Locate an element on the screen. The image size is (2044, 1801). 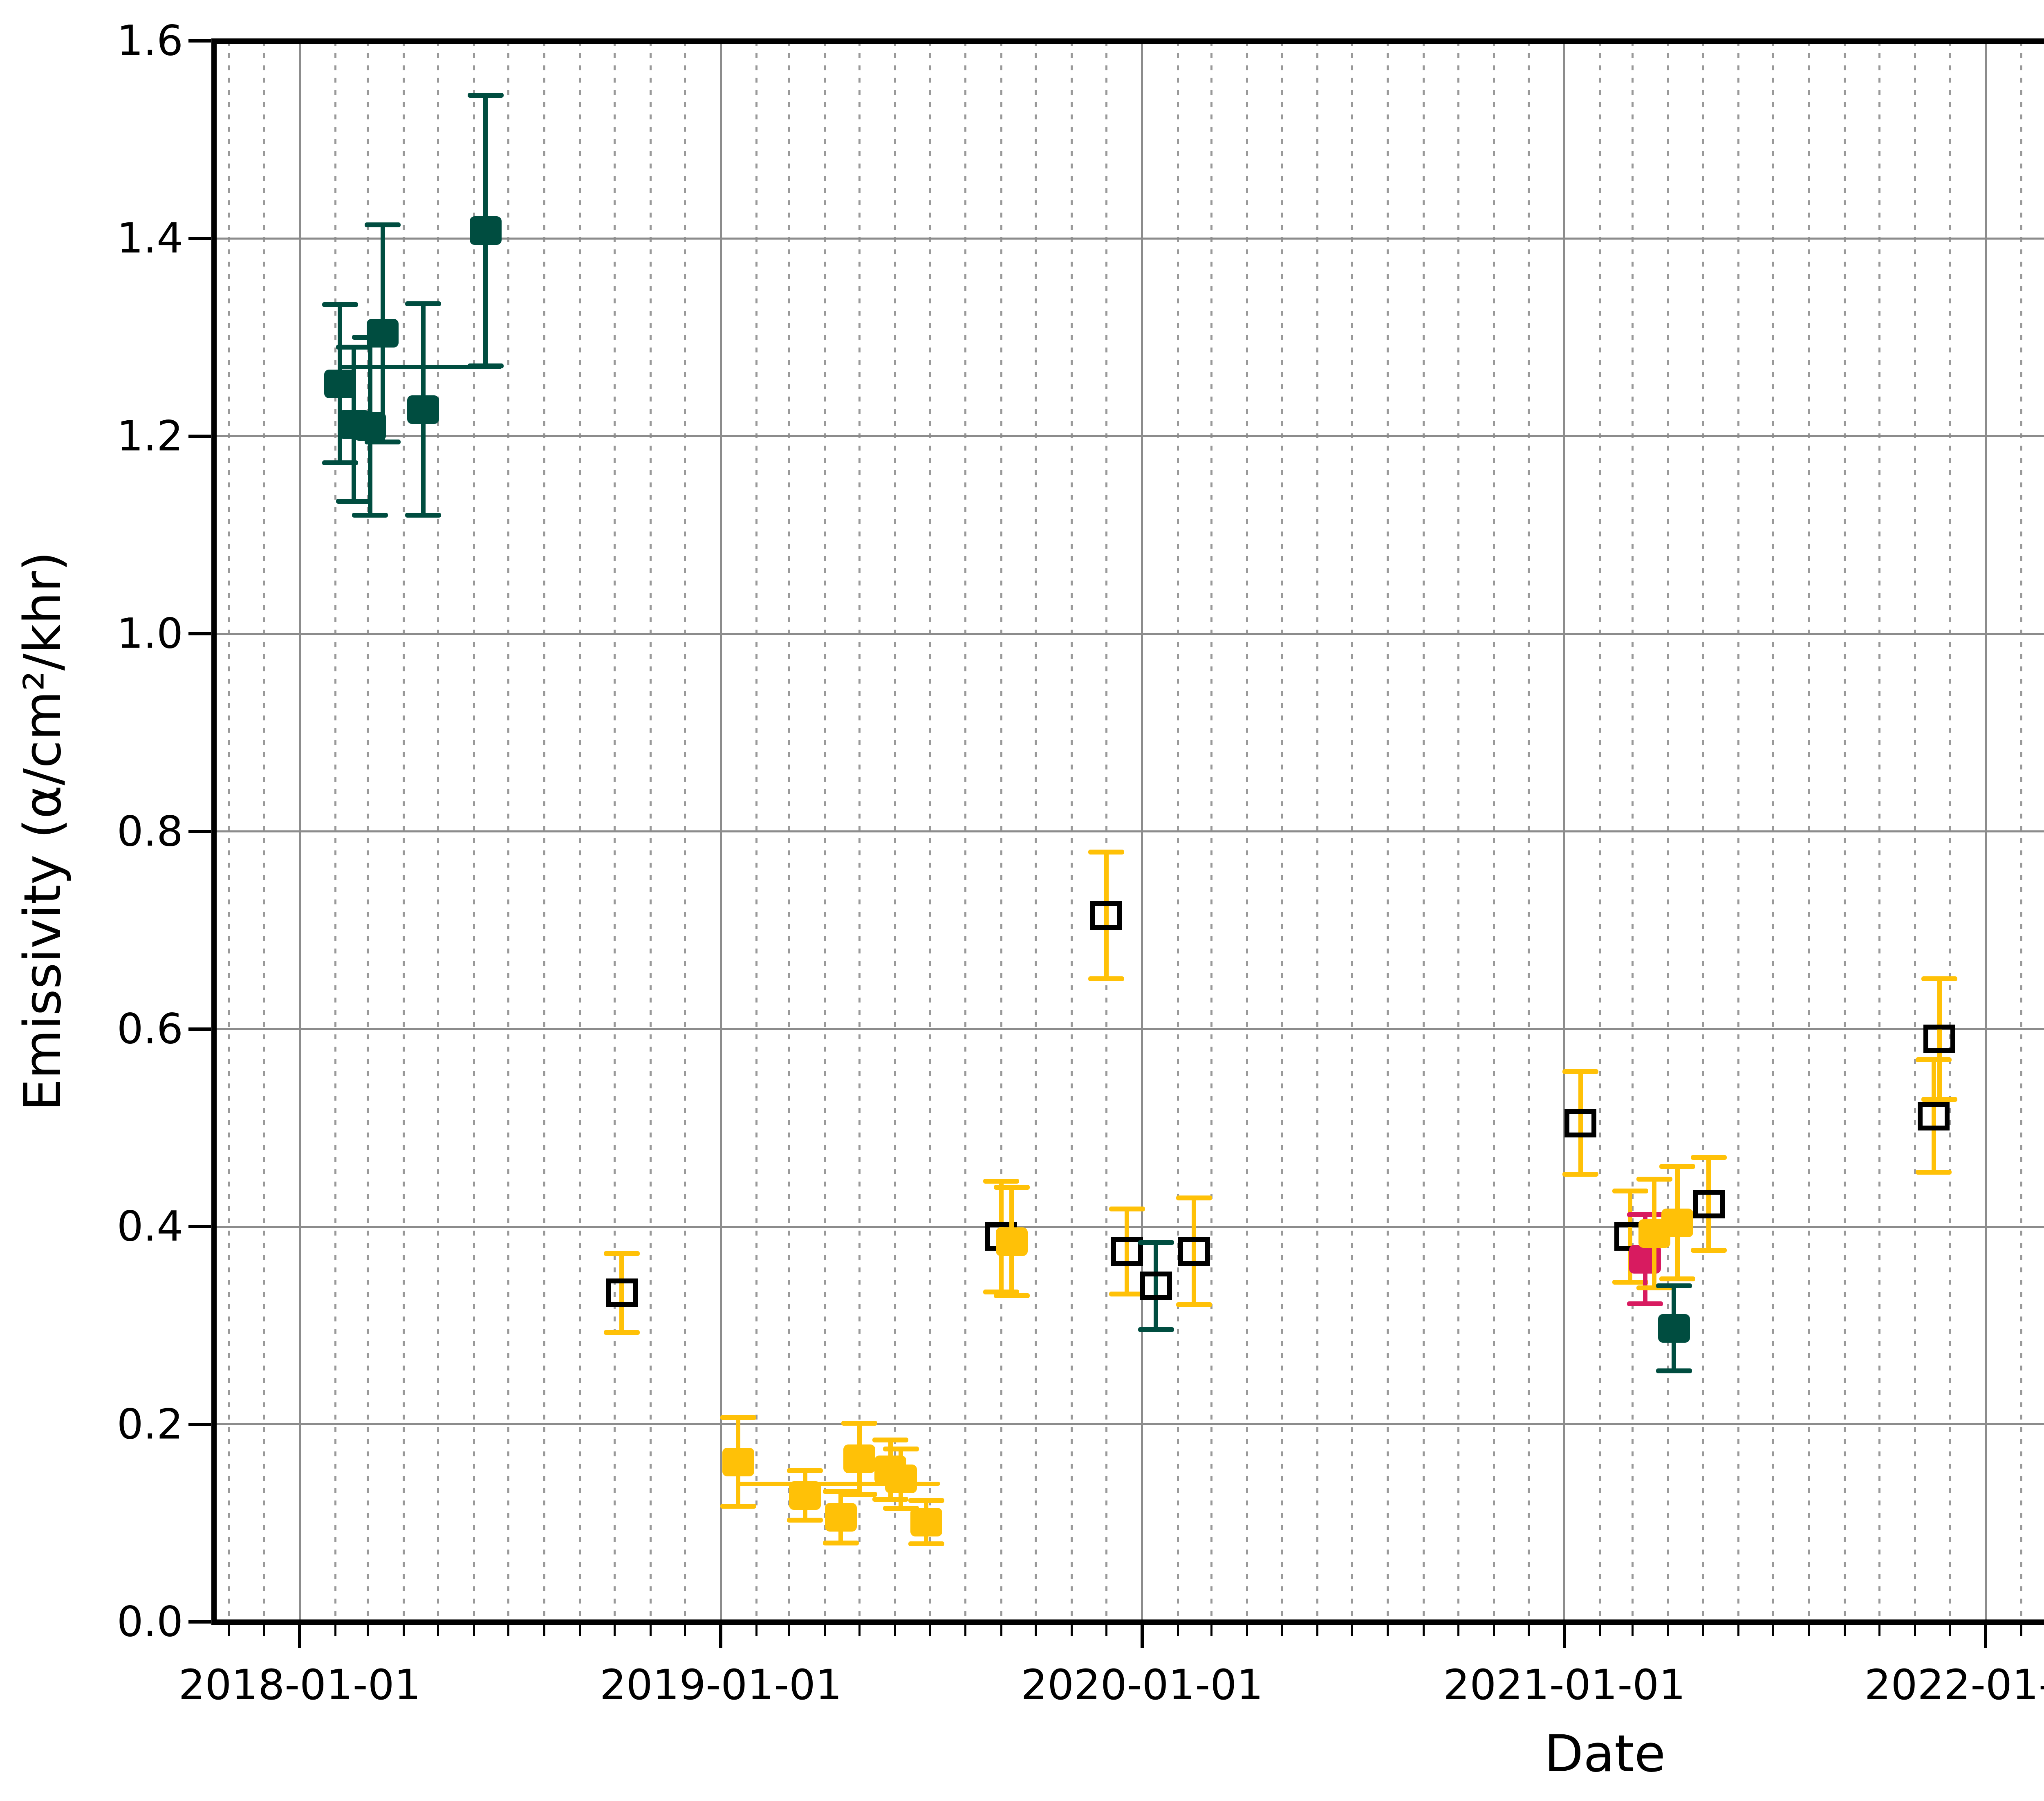
y-tick-label: 0.2 is located at coordinates (150, 1424).